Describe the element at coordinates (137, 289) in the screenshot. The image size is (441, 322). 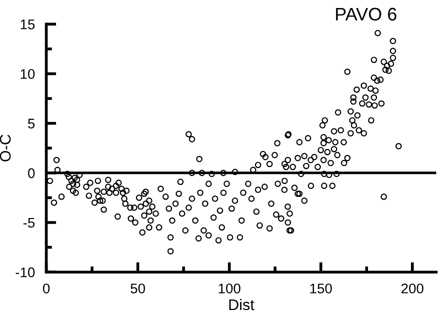
I see `x-tick-label: 50` at that location.